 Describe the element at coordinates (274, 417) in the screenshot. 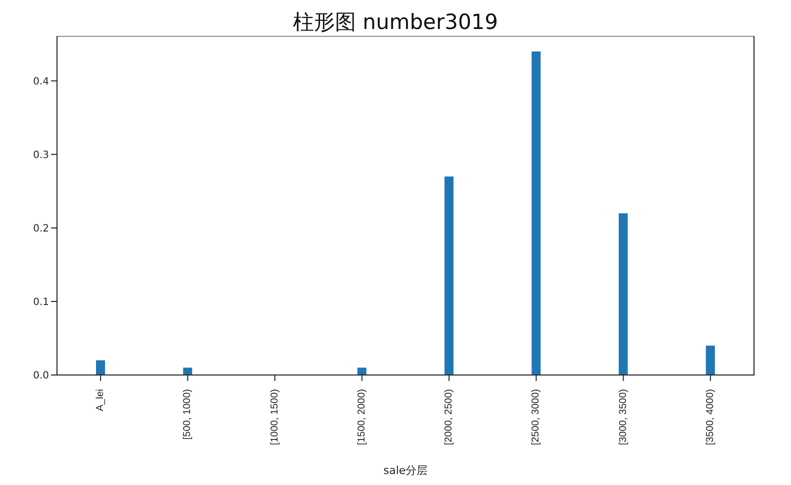

I see `x-tick-label: [1000, 1500)` at that location.